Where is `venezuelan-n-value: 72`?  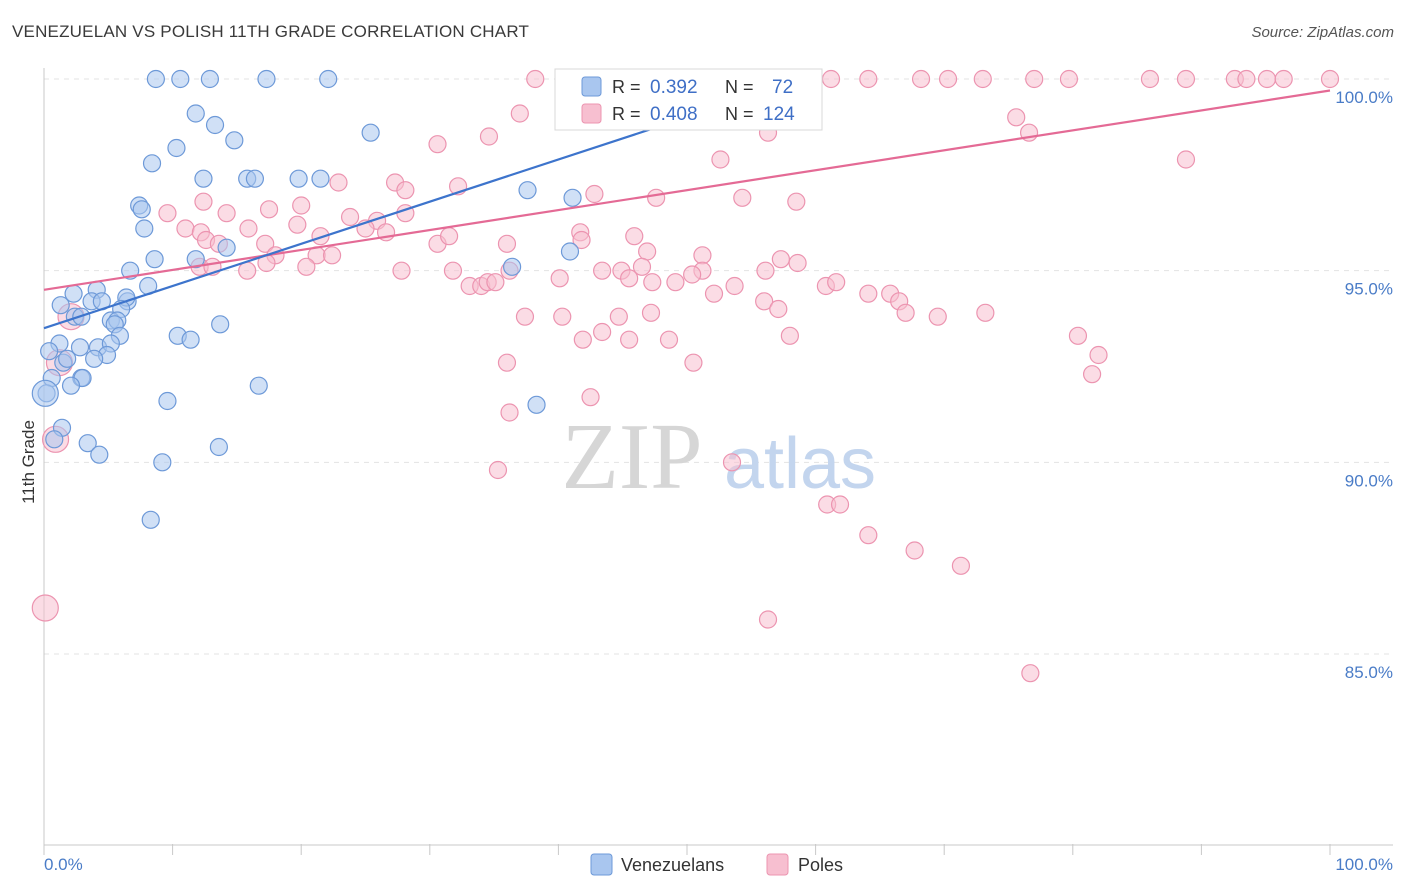 venezuelan-n-value: 72 is located at coordinates (782, 87).